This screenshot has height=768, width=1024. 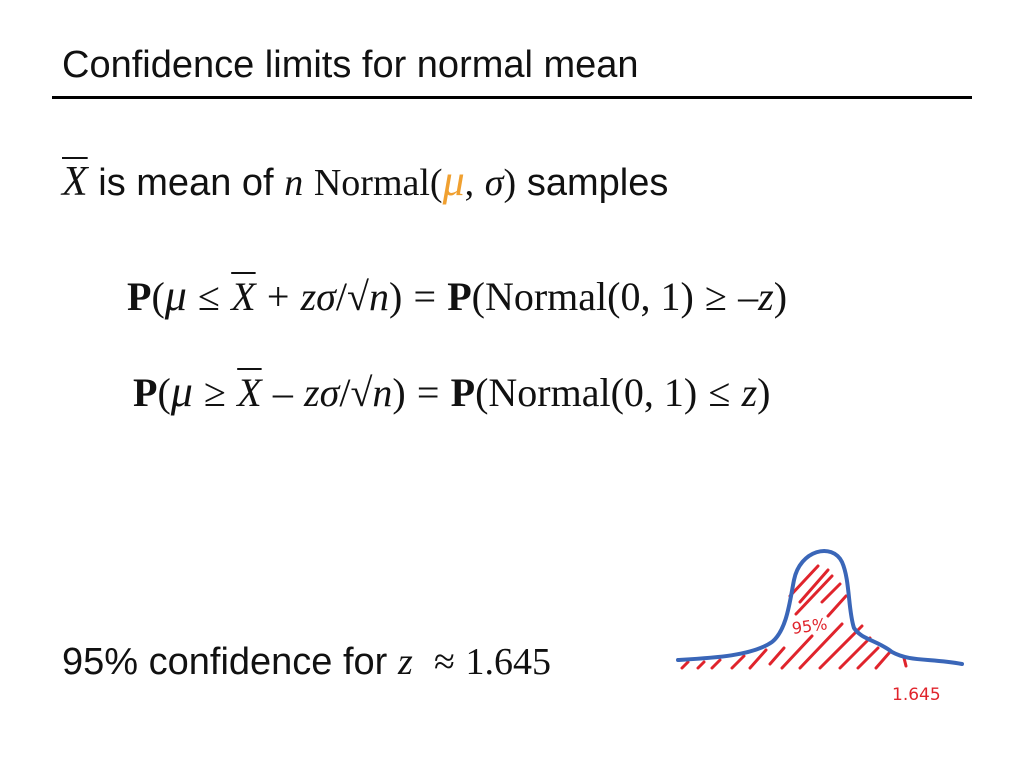 What do you see at coordinates (350, 65) in the screenshot?
I see `slide-title: Confidence limits for normal mean` at bounding box center [350, 65].